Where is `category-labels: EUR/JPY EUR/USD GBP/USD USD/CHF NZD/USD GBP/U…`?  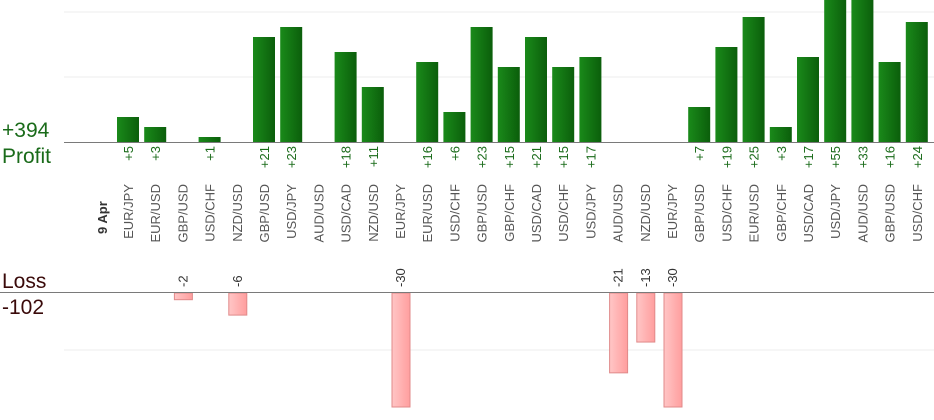 category-labels: EUR/JPY EUR/USD GBP/USD USD/CHF NZD/USD GBP/U… is located at coordinates (523, 213).